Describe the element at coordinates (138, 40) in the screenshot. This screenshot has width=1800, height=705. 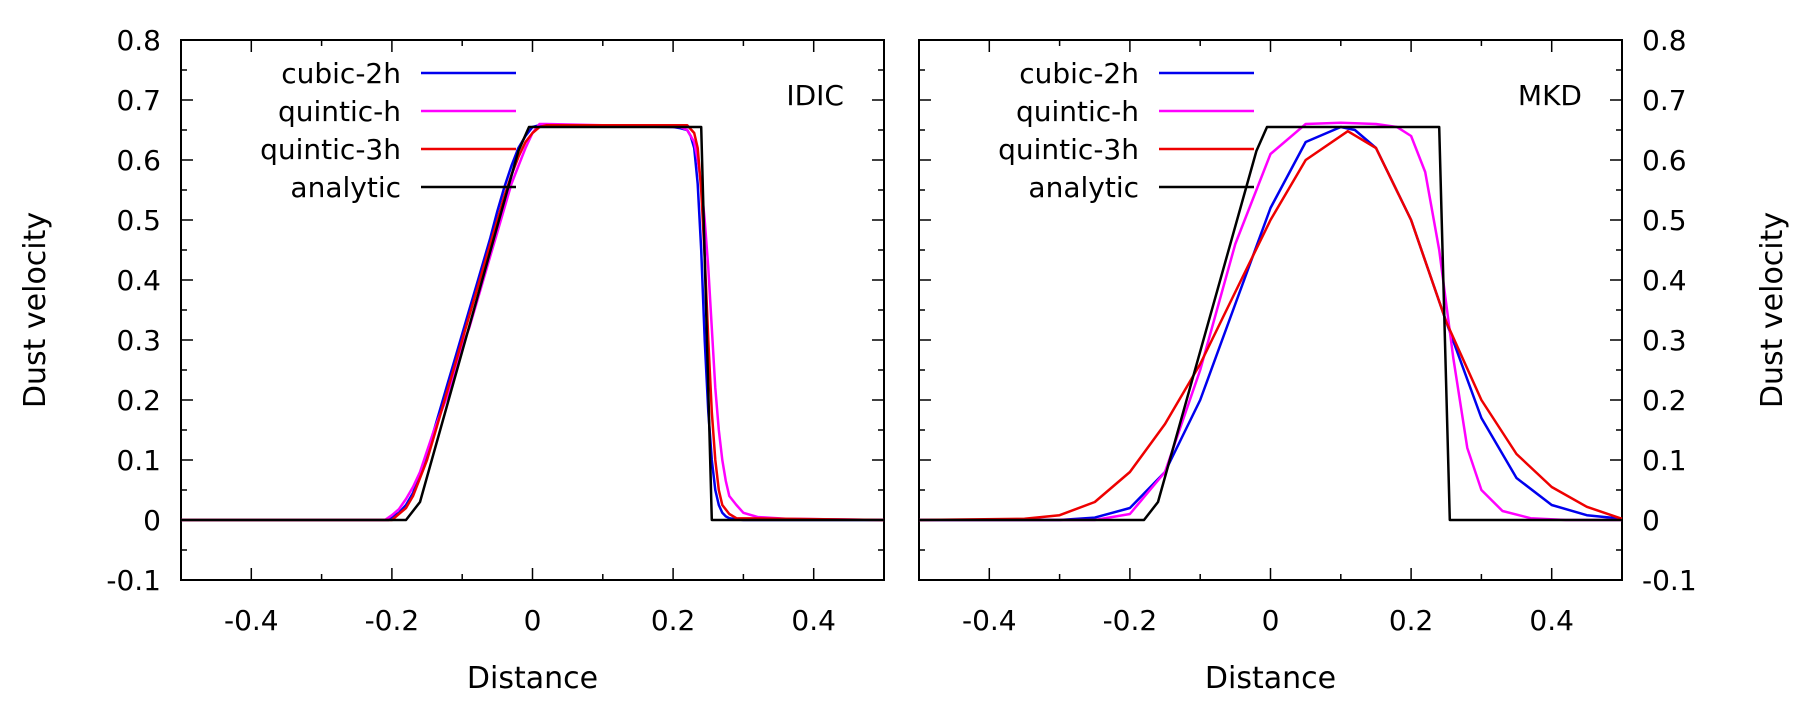
I see `left-ytick-label: 0.8` at that location.